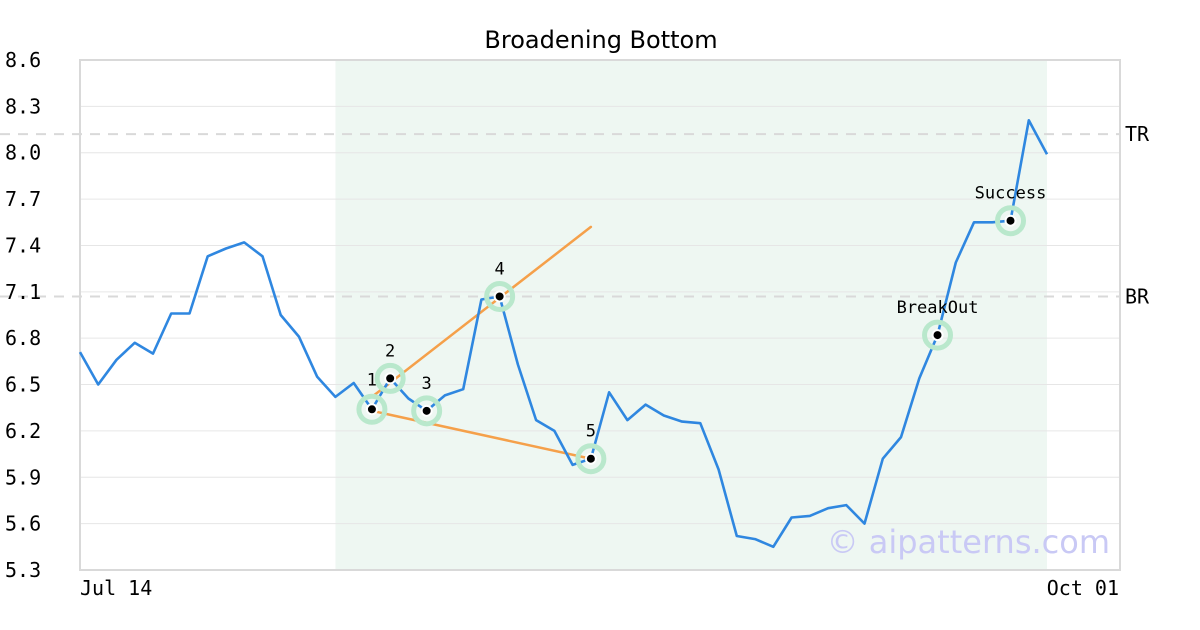 Image resolution: width=1200 pixels, height=630 pixels. I want to click on point-label: BreakOut, so click(938, 308).